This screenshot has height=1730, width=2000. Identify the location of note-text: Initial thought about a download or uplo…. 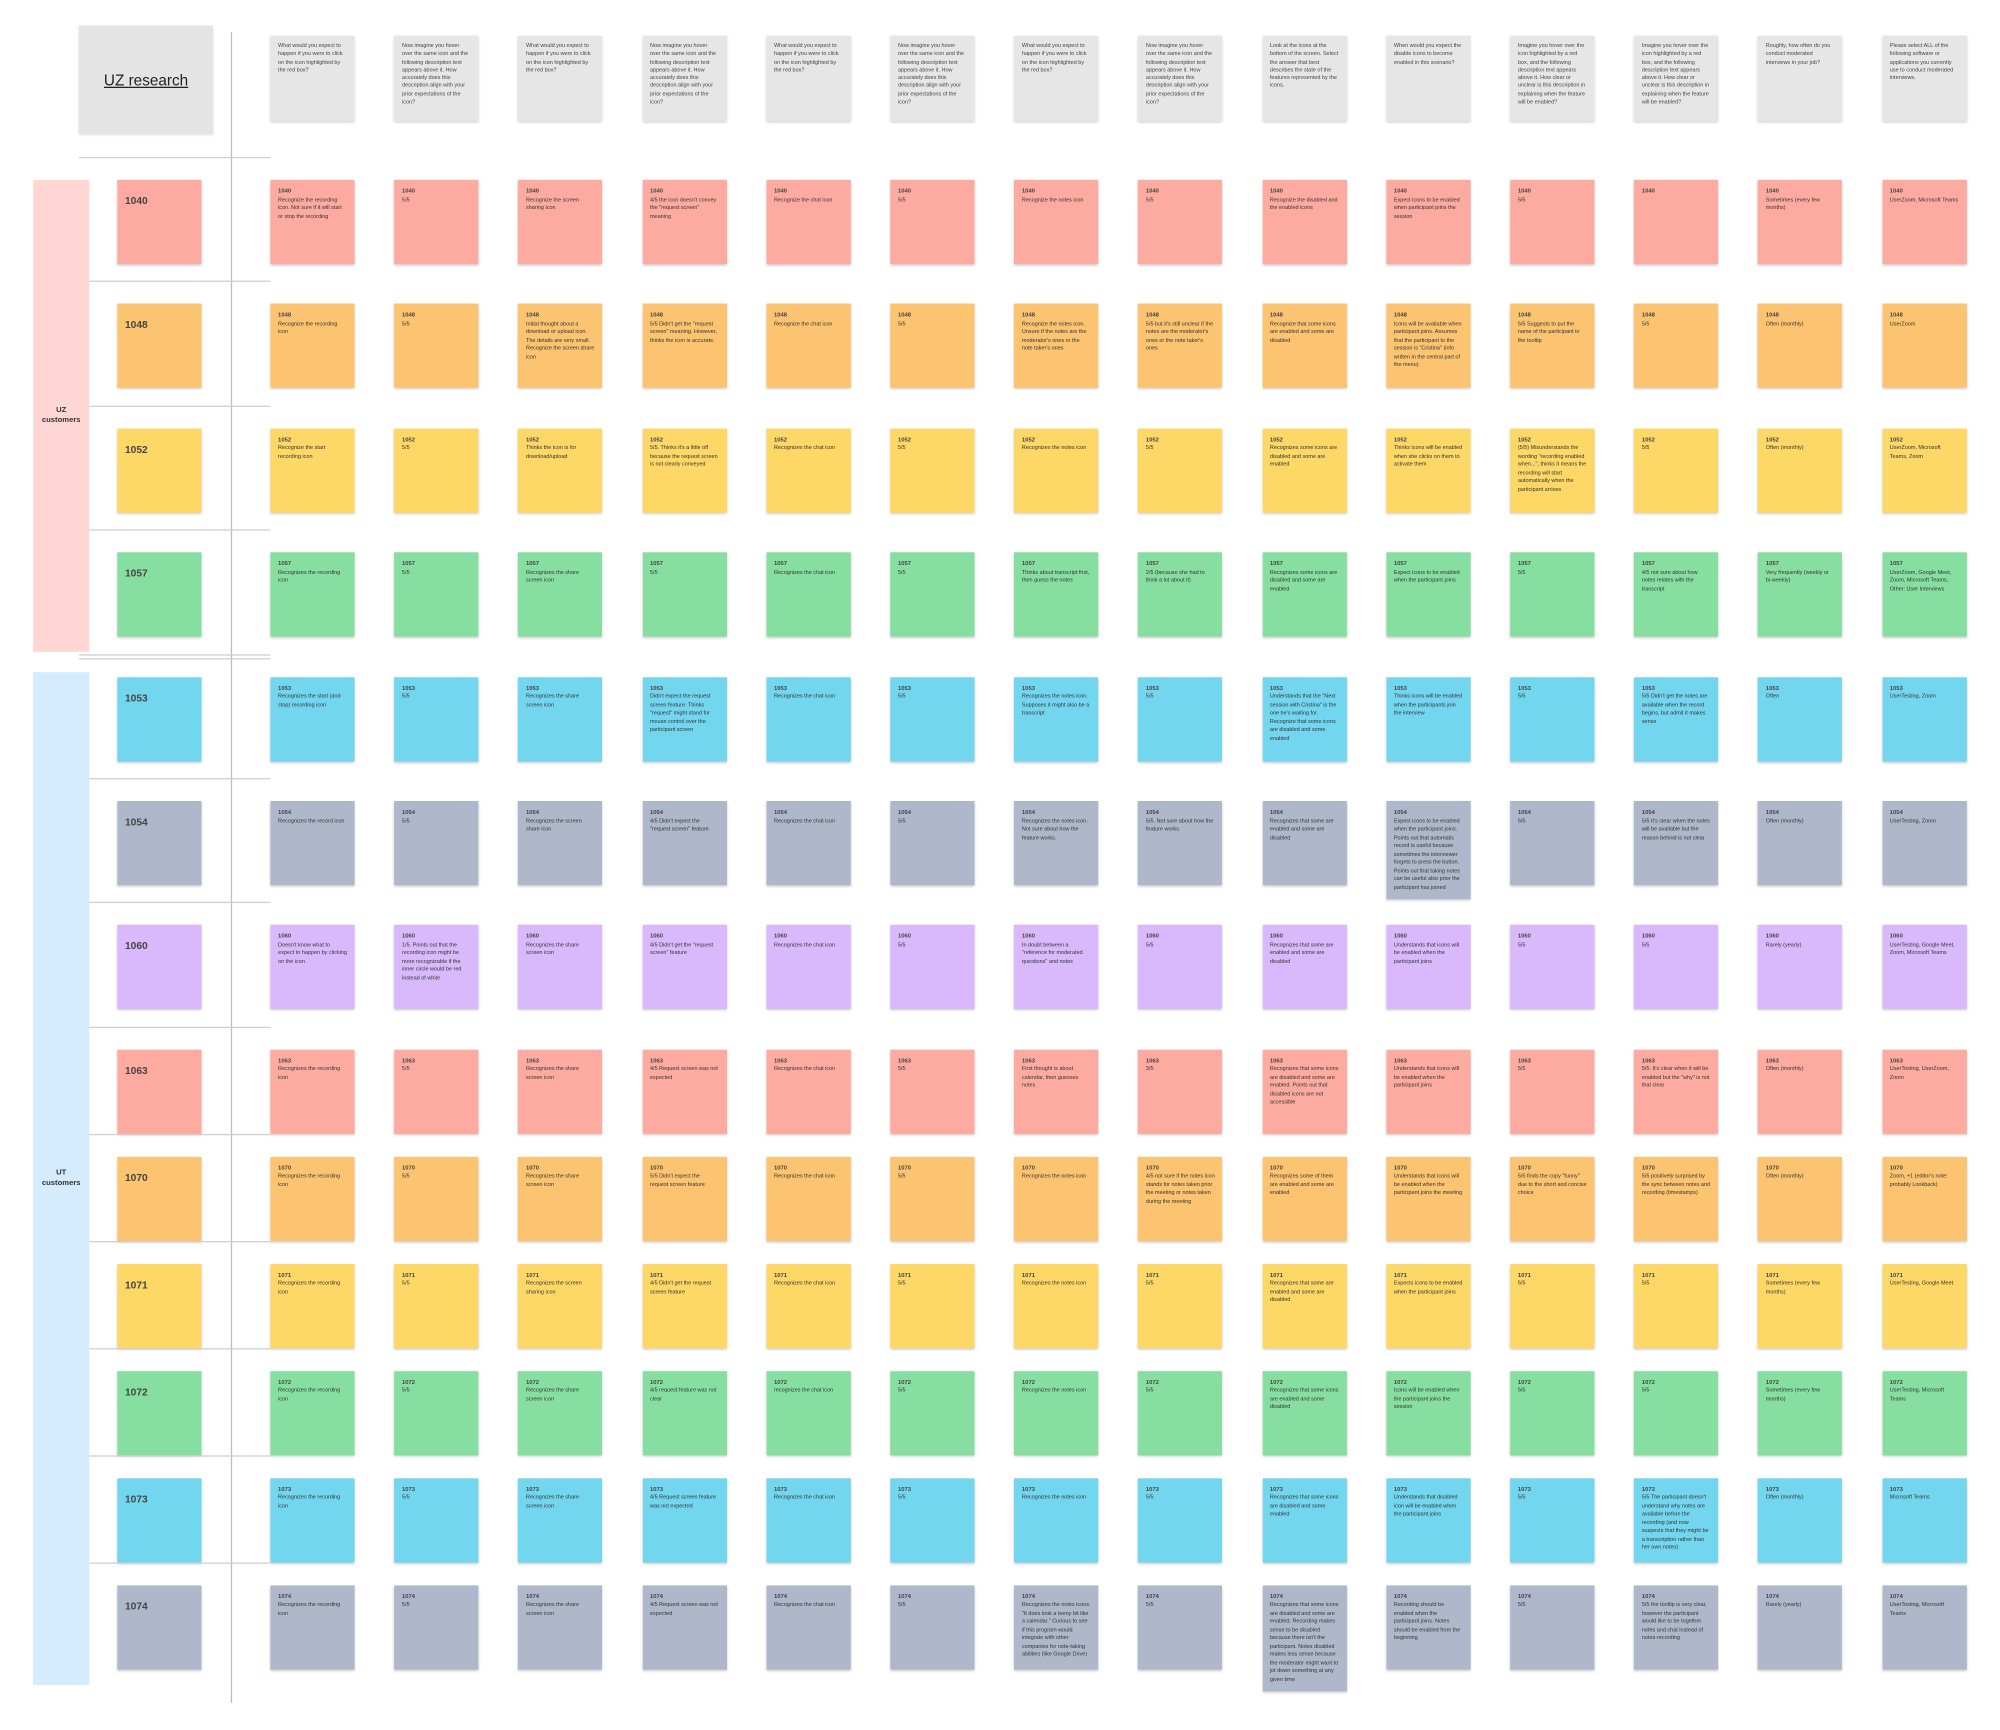
(560, 340).